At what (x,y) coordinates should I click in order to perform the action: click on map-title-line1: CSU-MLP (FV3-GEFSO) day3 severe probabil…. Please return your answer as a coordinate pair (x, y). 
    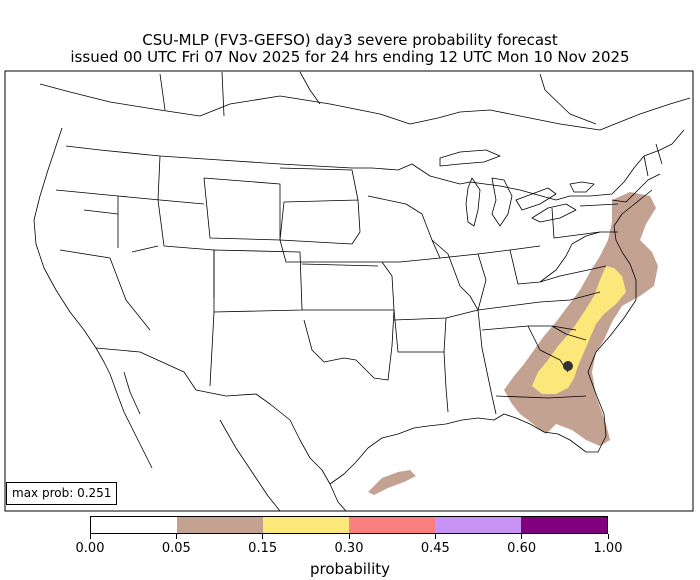
    Looking at the image, I should click on (350, 40).